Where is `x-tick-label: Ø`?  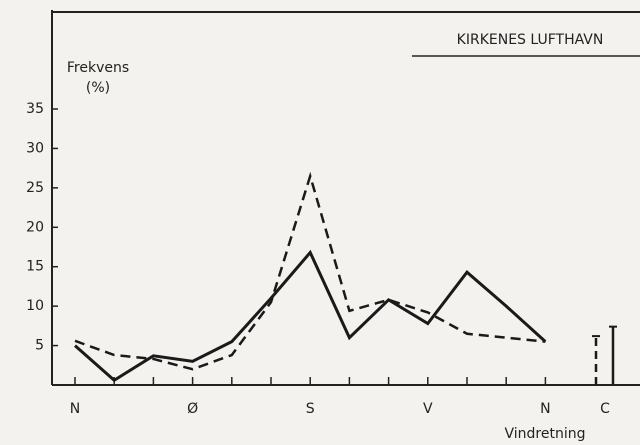
x-tick-label: Ø is located at coordinates (192, 409).